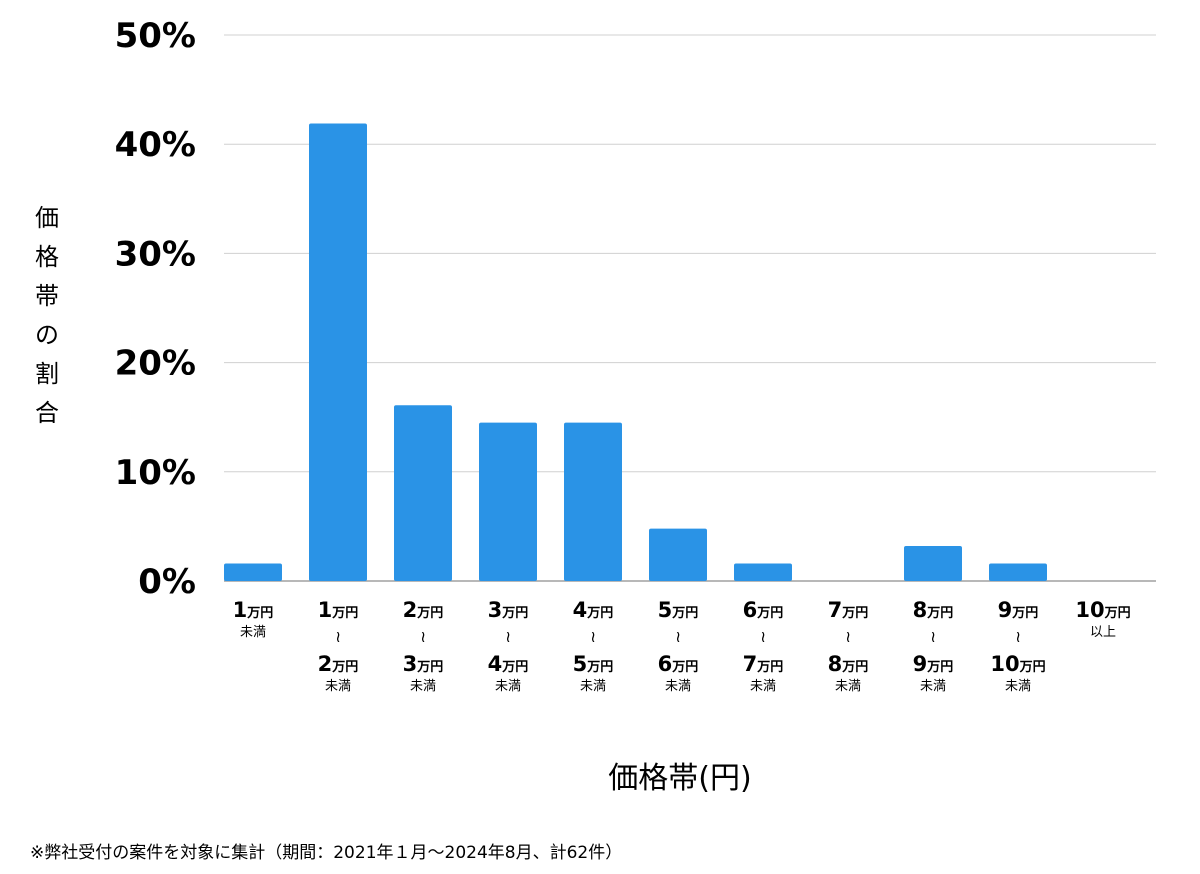 The image size is (1200, 874). I want to click on x-tick-top: 7万円, so click(848, 610).